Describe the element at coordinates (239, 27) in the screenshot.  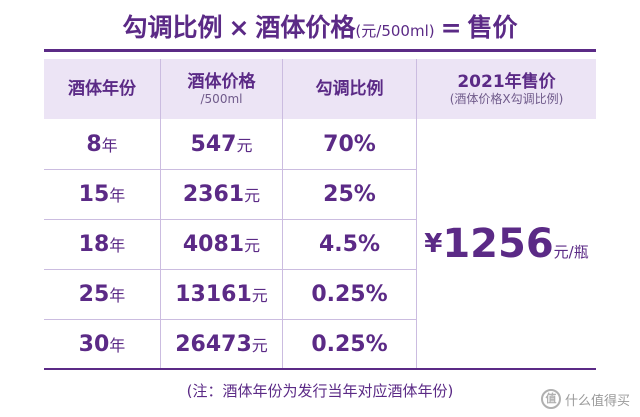
I see `multiply-sign: ×` at that location.